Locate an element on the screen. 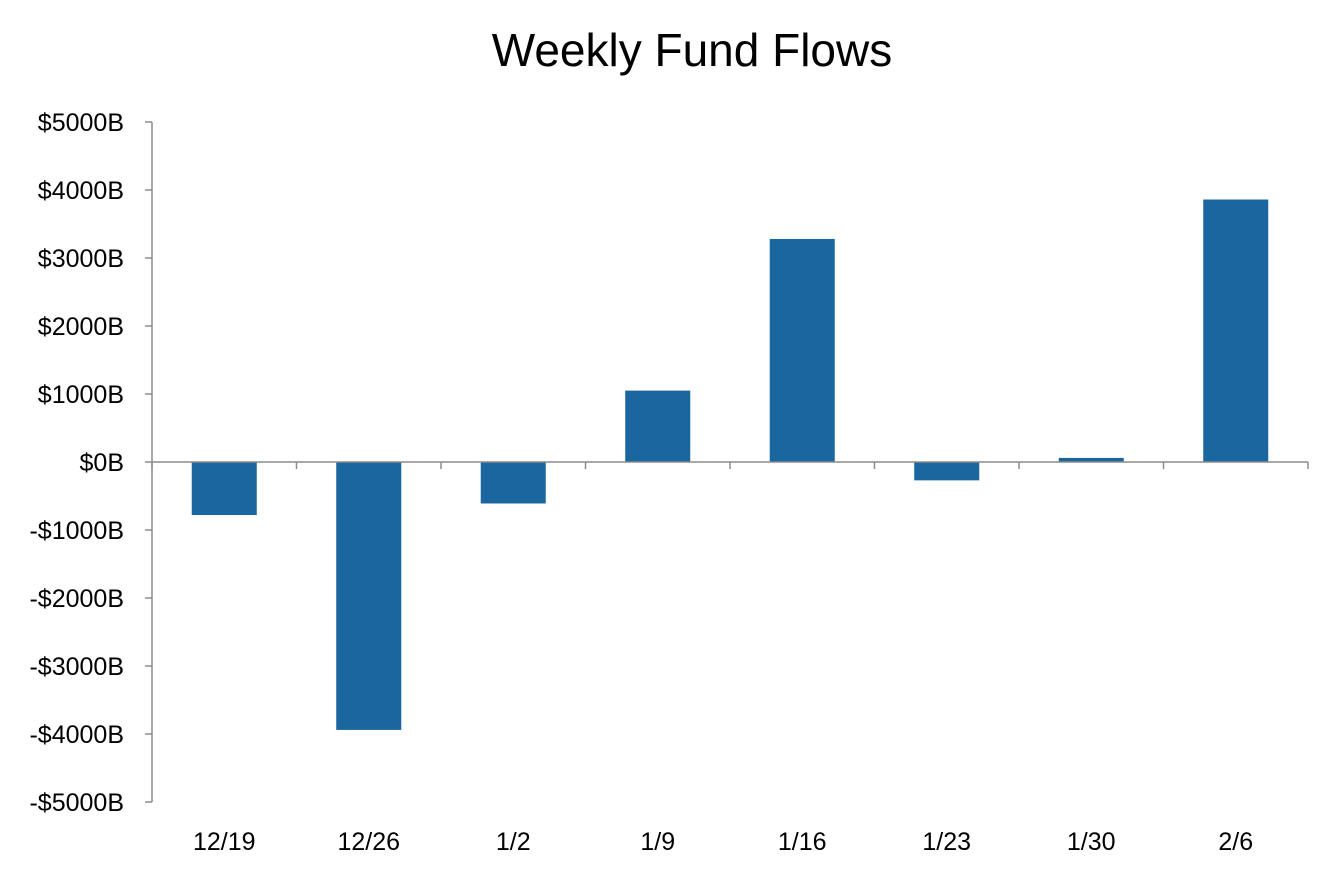  x-tick-label: 1/30 is located at coordinates (1091, 842).